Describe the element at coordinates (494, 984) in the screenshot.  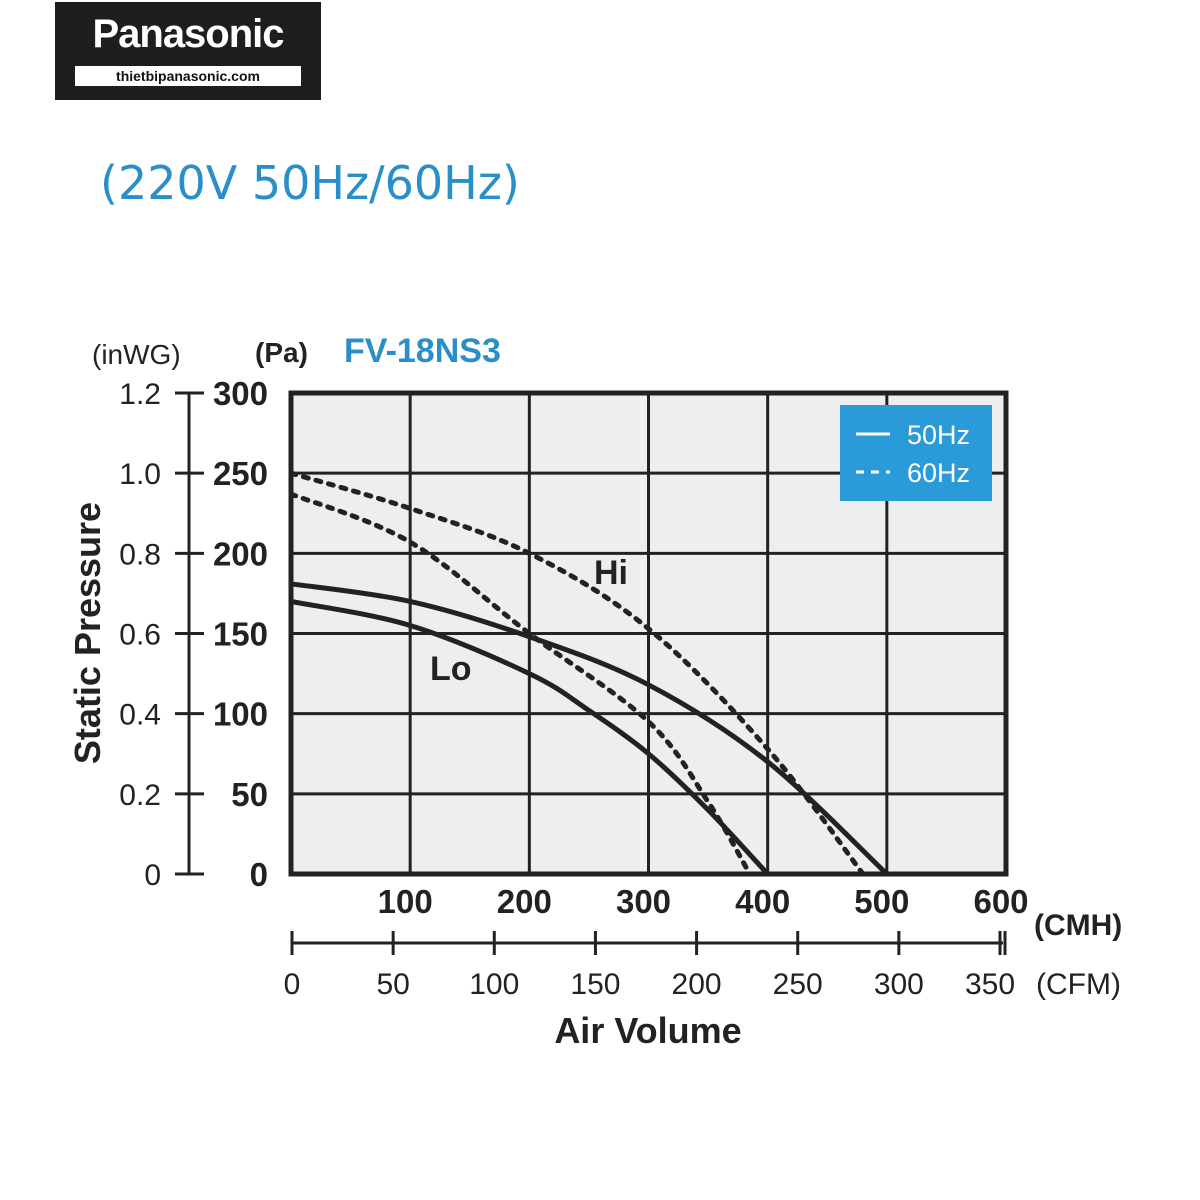
I see `x-tick-label-cfm: 100` at that location.